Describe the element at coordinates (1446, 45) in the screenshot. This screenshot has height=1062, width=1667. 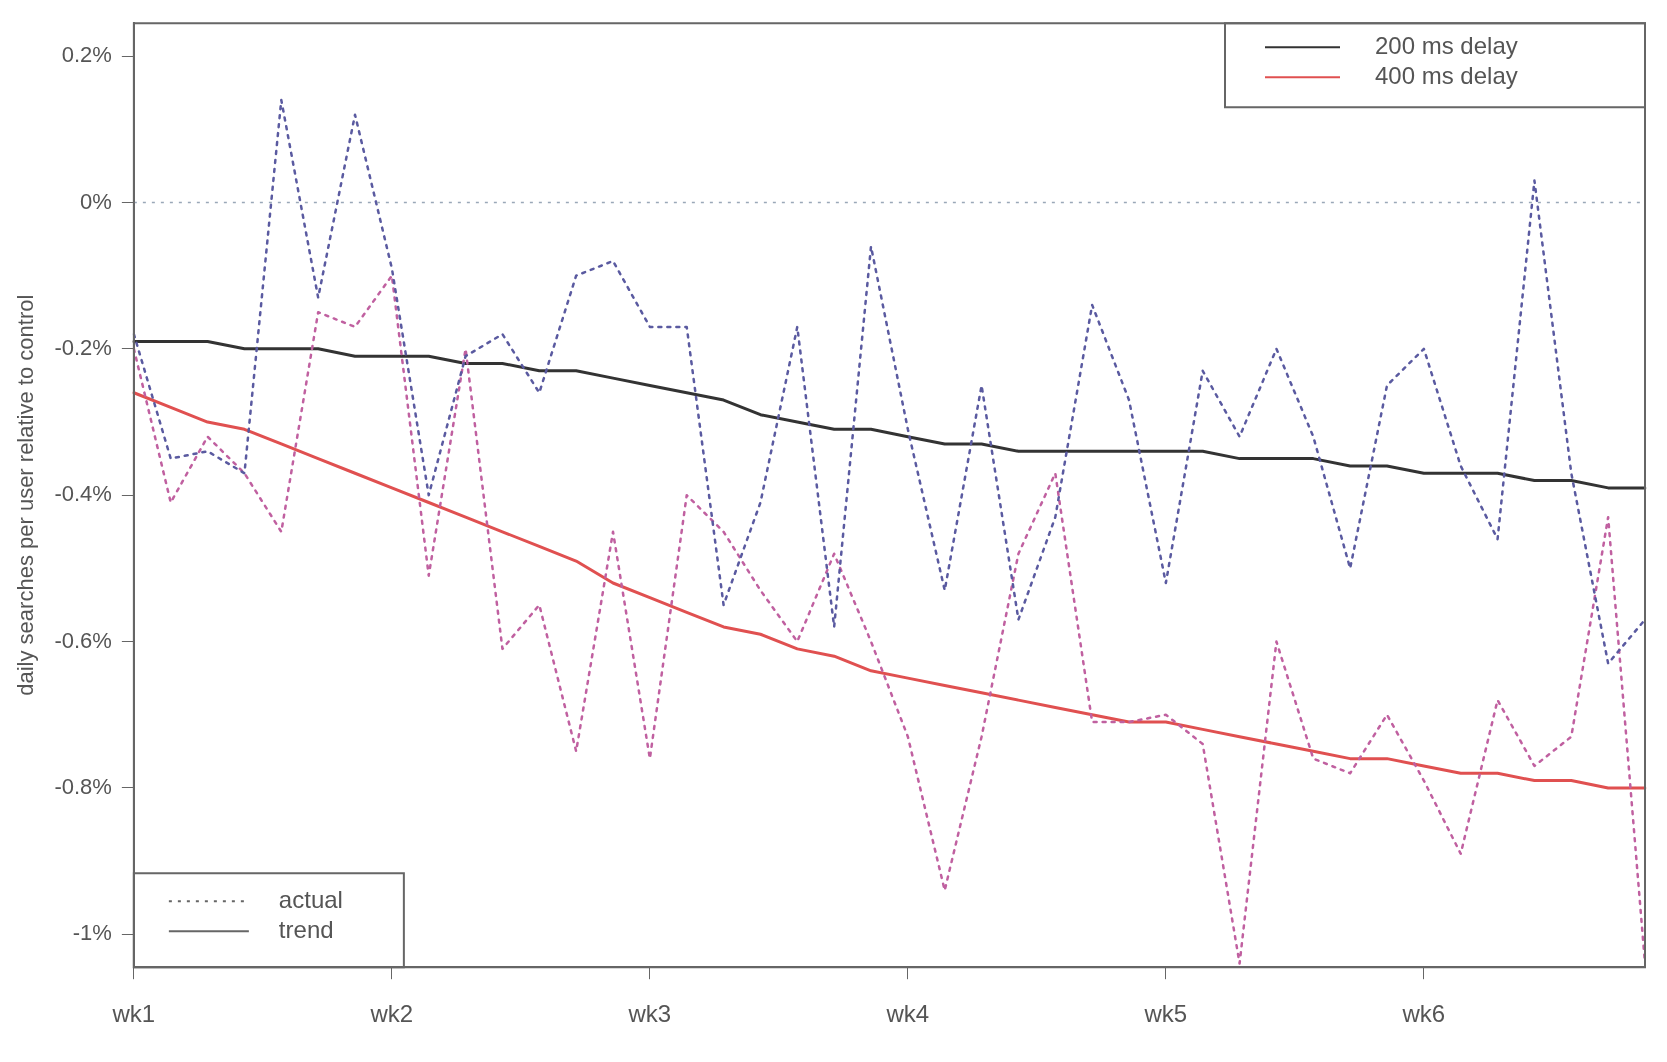
I see `legend-label: 200 ms delay` at that location.